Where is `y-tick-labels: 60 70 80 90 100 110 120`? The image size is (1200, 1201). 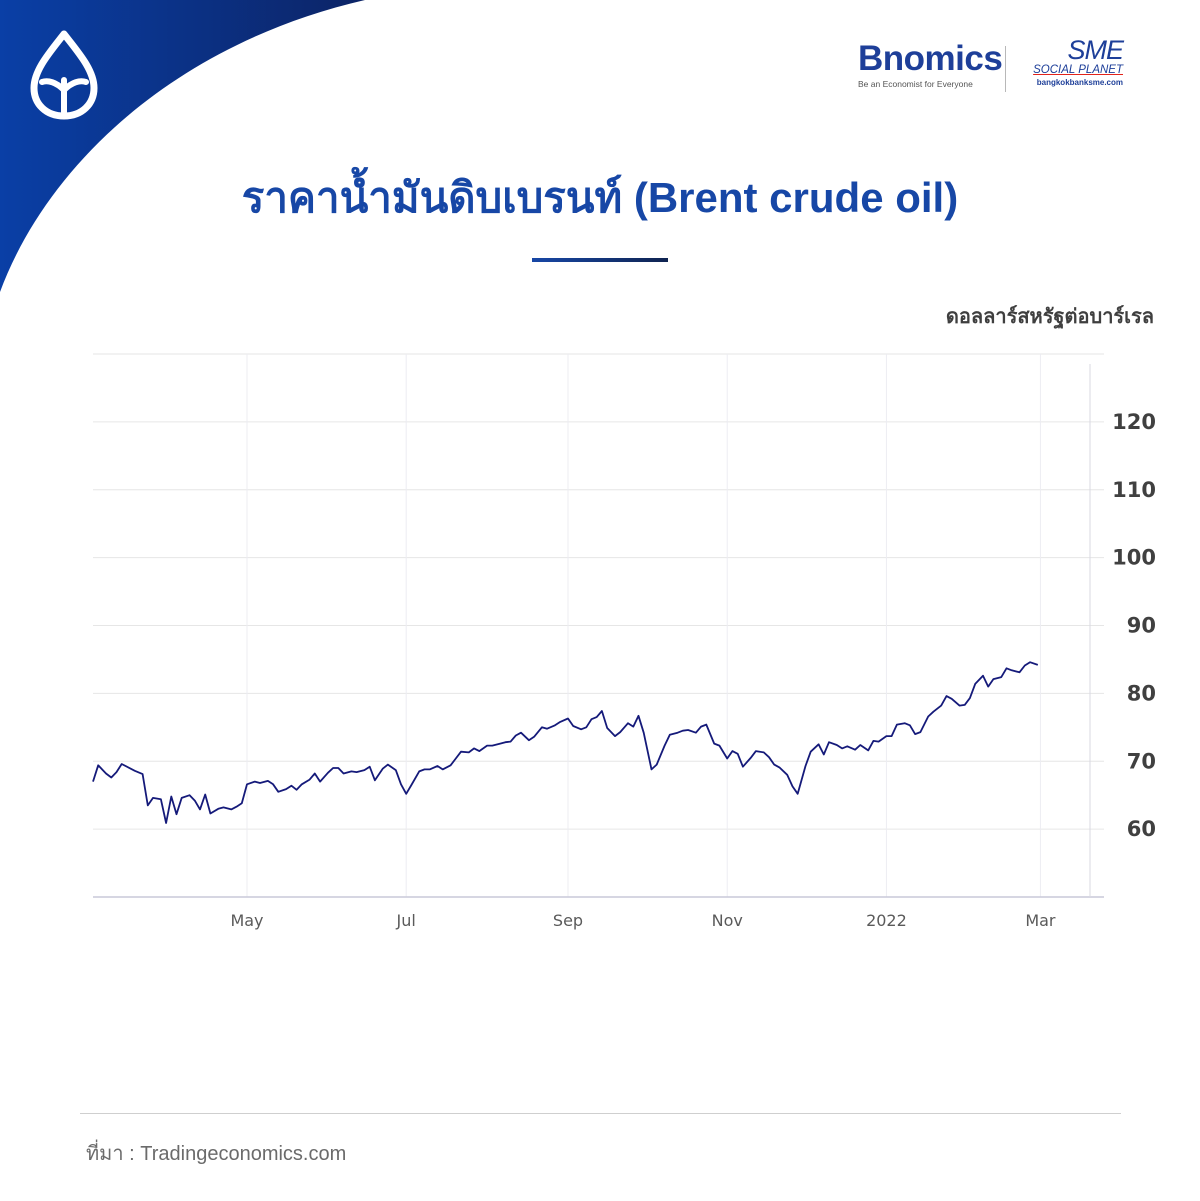 y-tick-labels: 60 70 80 90 100 110 120 is located at coordinates (1134, 625).